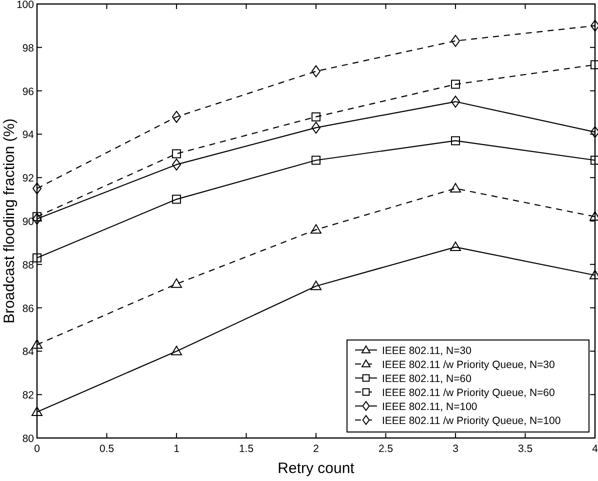  What do you see at coordinates (430, 407) in the screenshot?
I see `legend-label: IEEE 802.11, N=100` at bounding box center [430, 407].